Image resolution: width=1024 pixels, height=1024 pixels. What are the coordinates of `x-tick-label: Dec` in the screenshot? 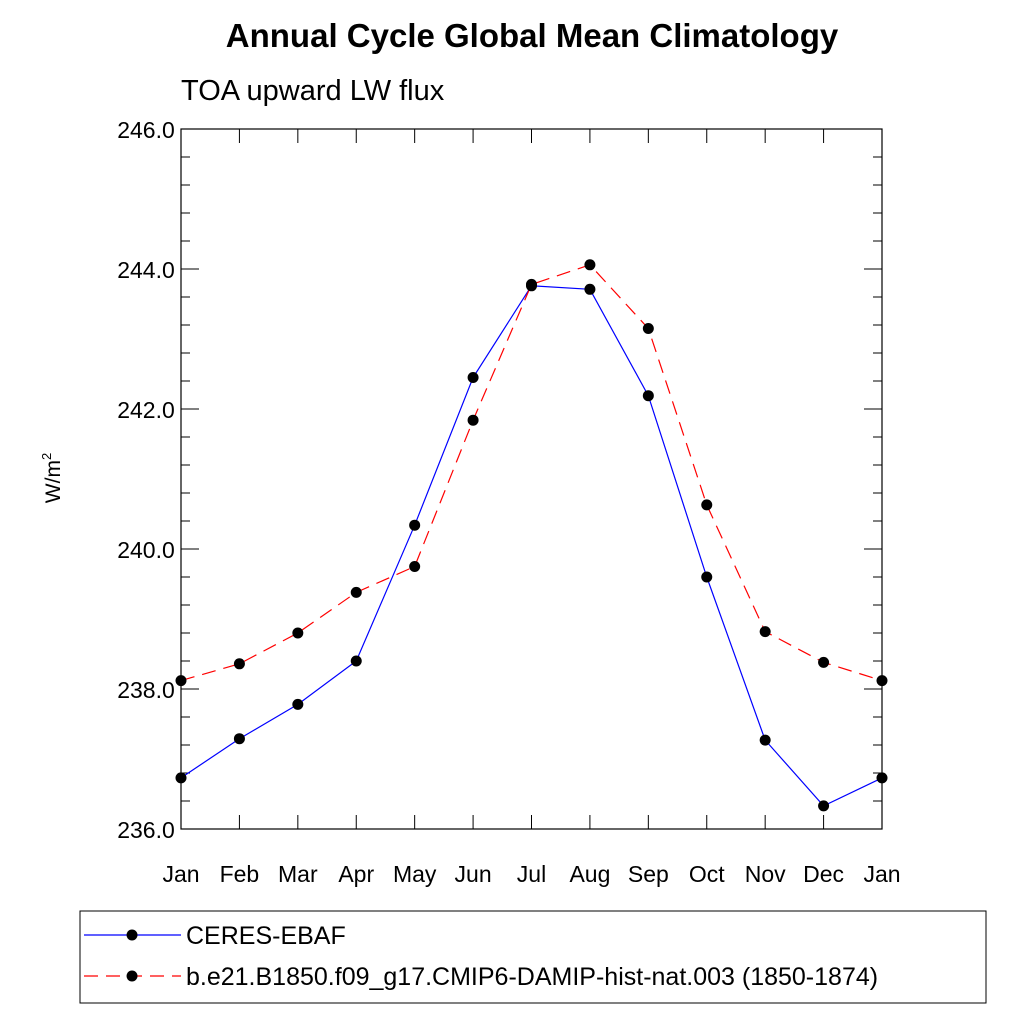 It's located at (823, 874).